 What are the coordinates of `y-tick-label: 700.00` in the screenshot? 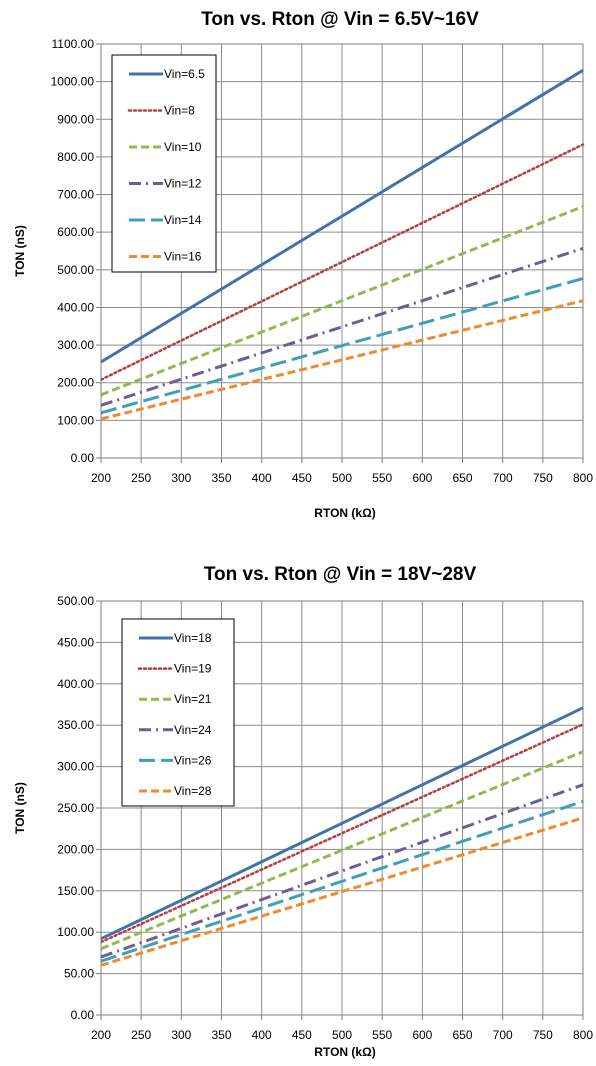 It's located at (75, 195).